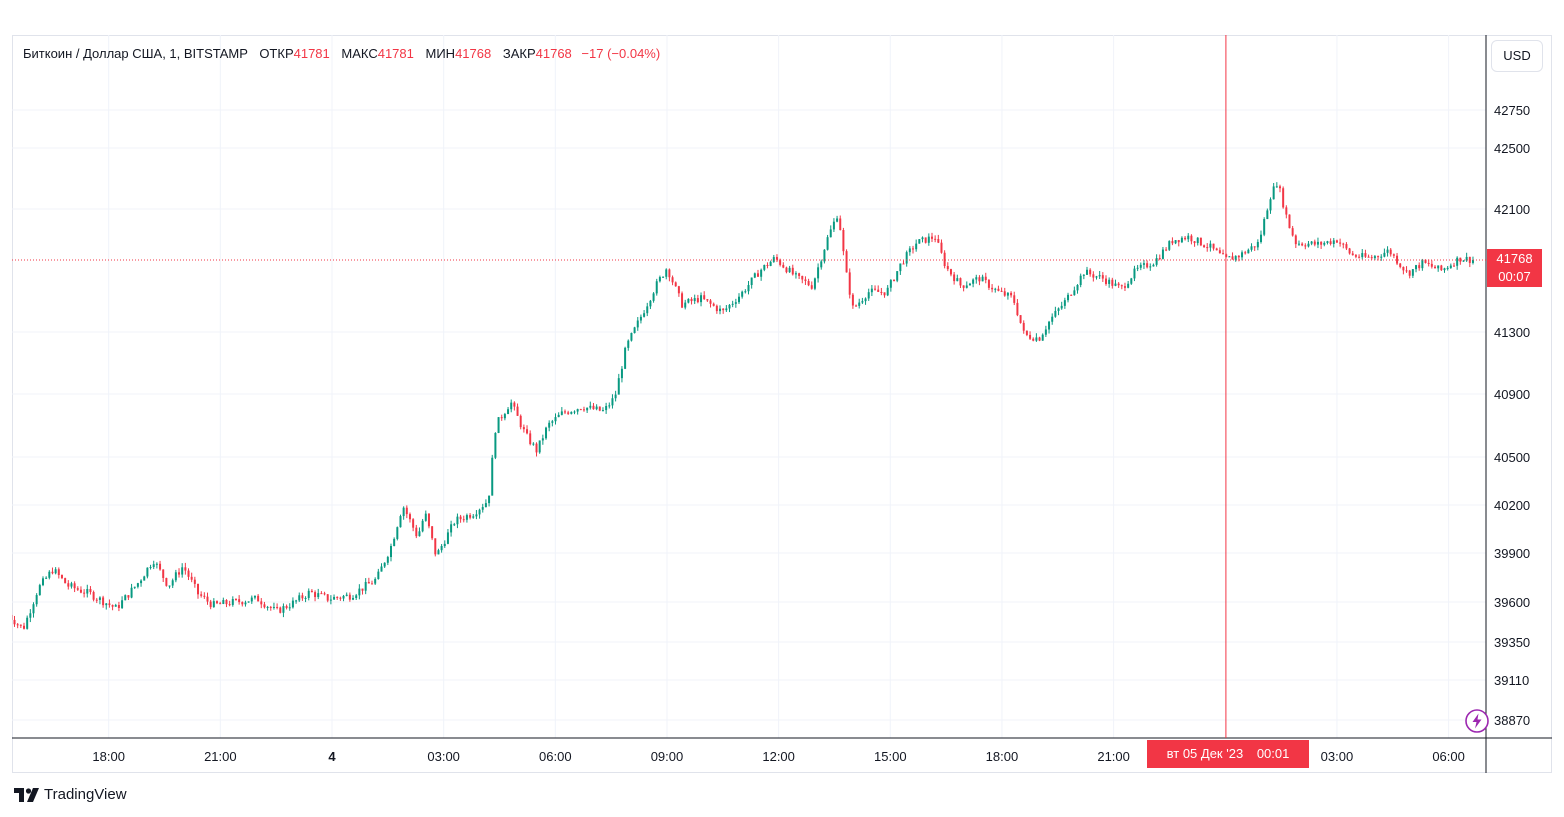 Image resolution: width=1564 pixels, height=817 pixels. I want to click on tradingview-logo: TradingView, so click(70, 794).